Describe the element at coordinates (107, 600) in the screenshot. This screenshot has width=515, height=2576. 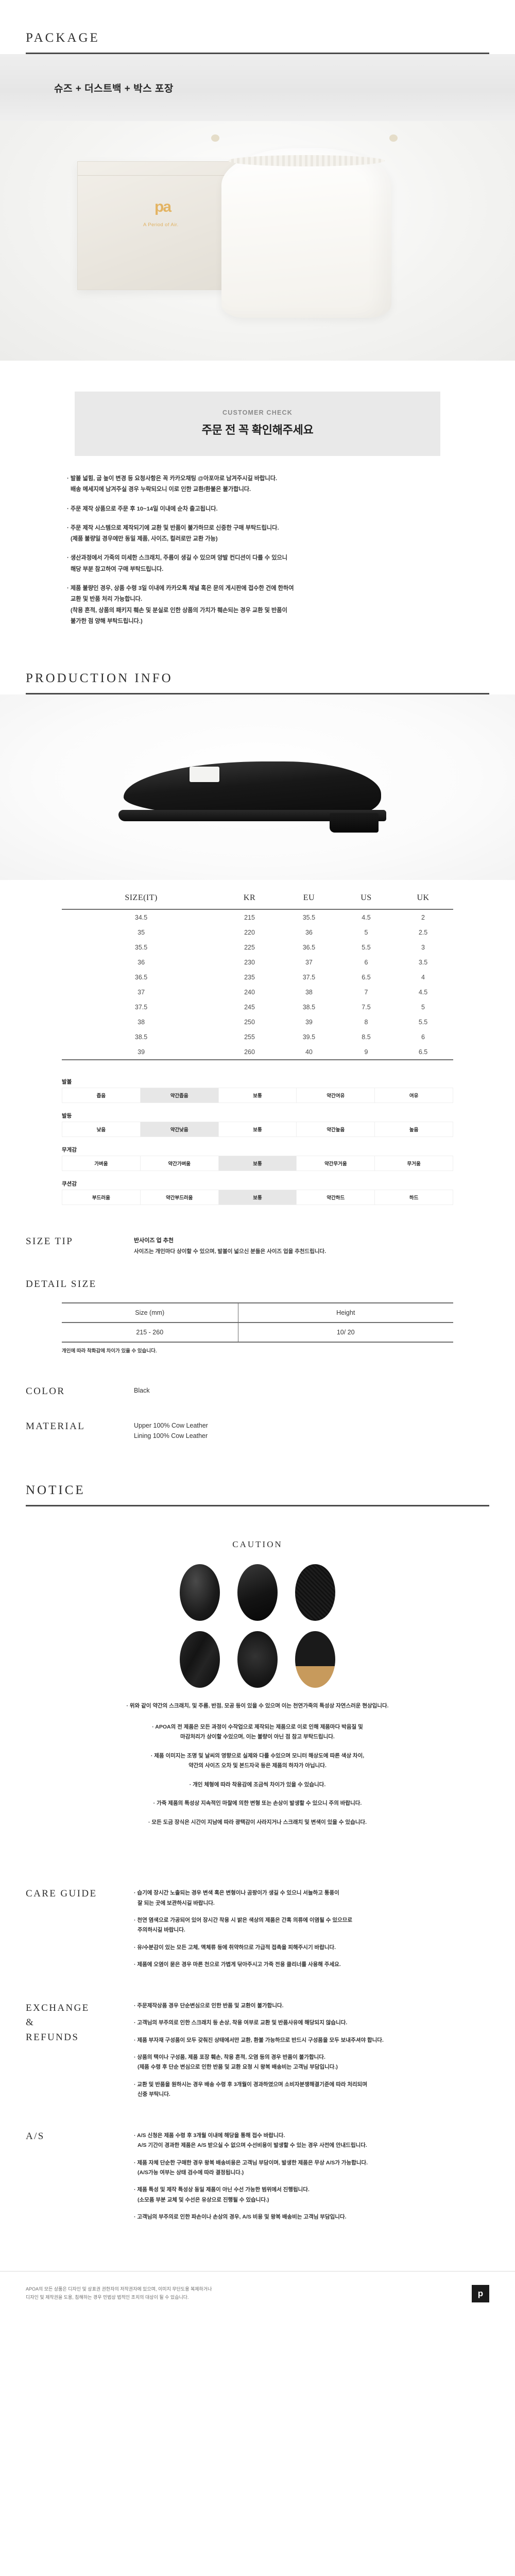
I see `bullet-line: 교환 및 반품 처리 가능합니다.` at that location.